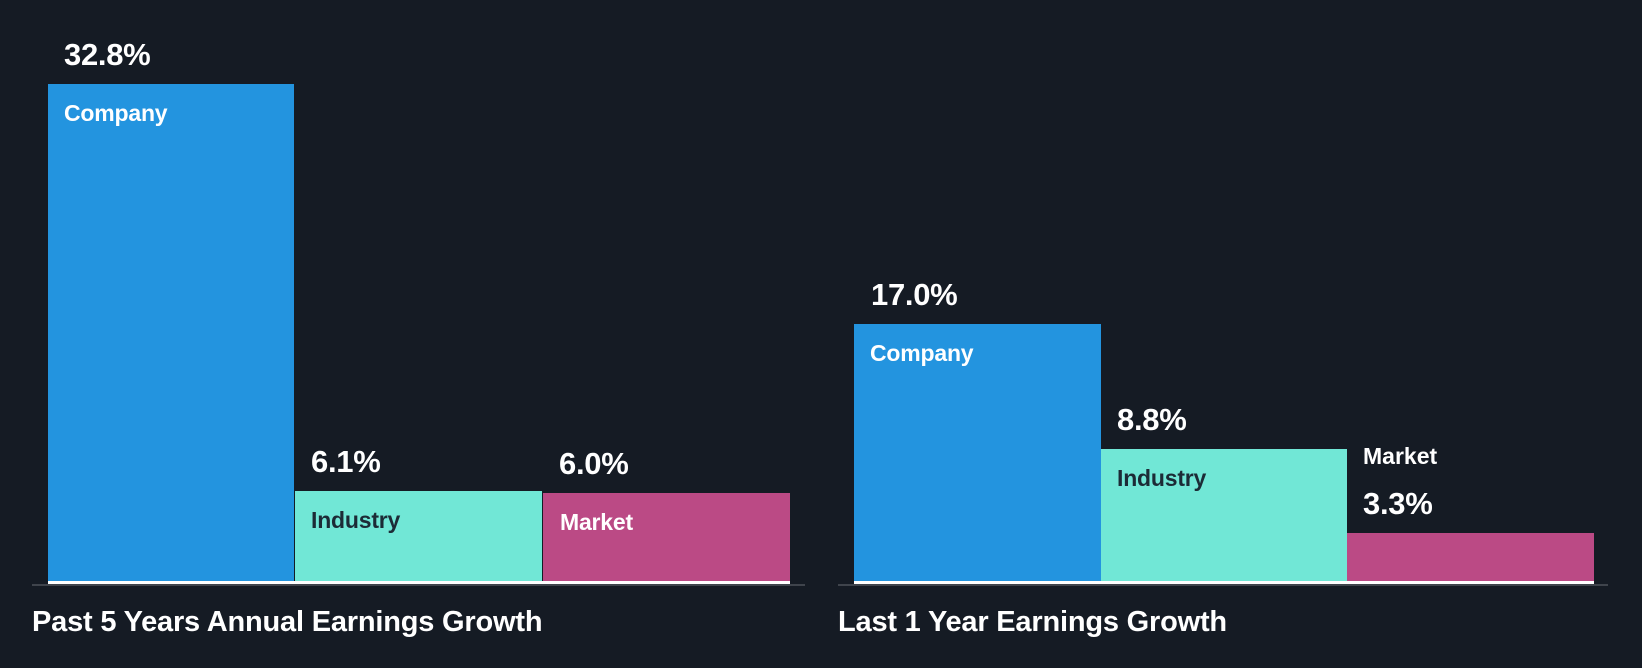  What do you see at coordinates (1032, 622) in the screenshot?
I see `chart-title: Last 1 Year Earnings Growth` at bounding box center [1032, 622].